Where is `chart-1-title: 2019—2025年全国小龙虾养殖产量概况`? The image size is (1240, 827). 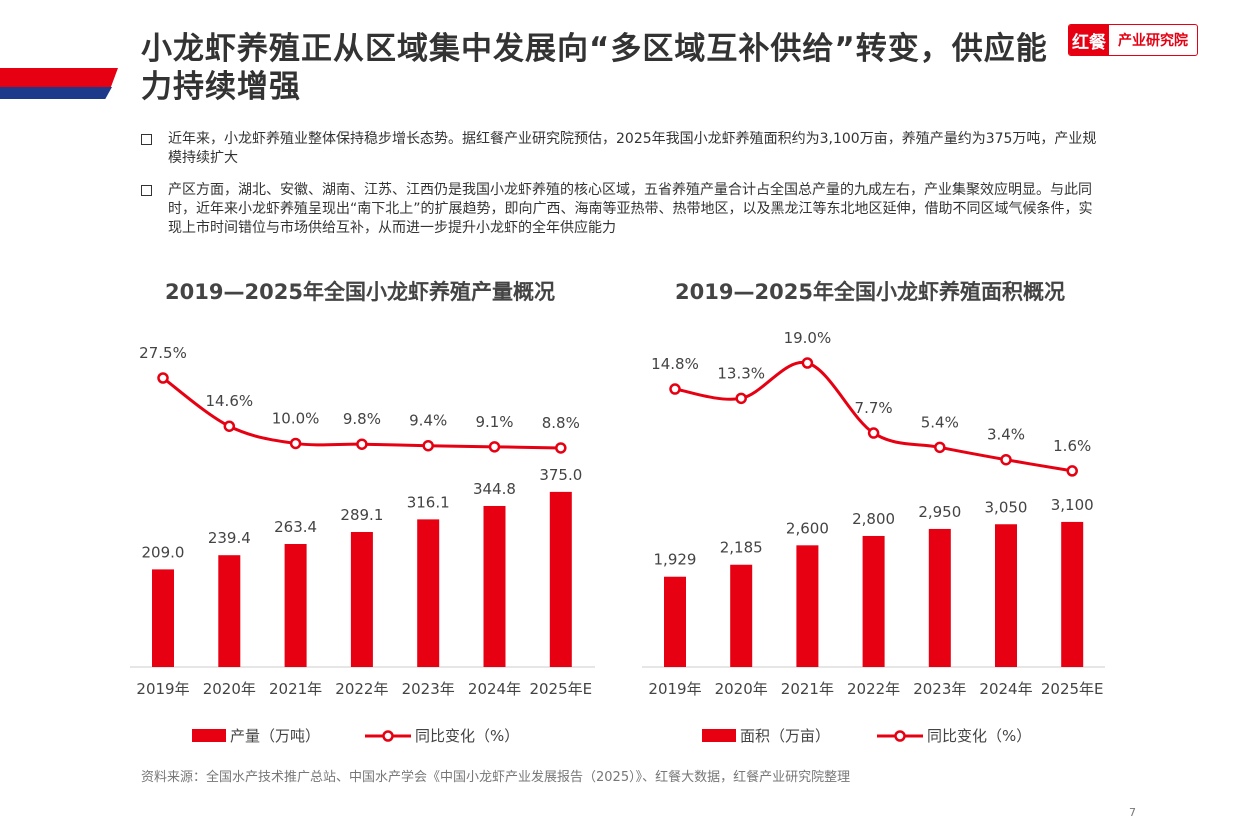
chart-1-title: 2019—2025年全国小龙虾养殖产量概况 is located at coordinates (360, 292).